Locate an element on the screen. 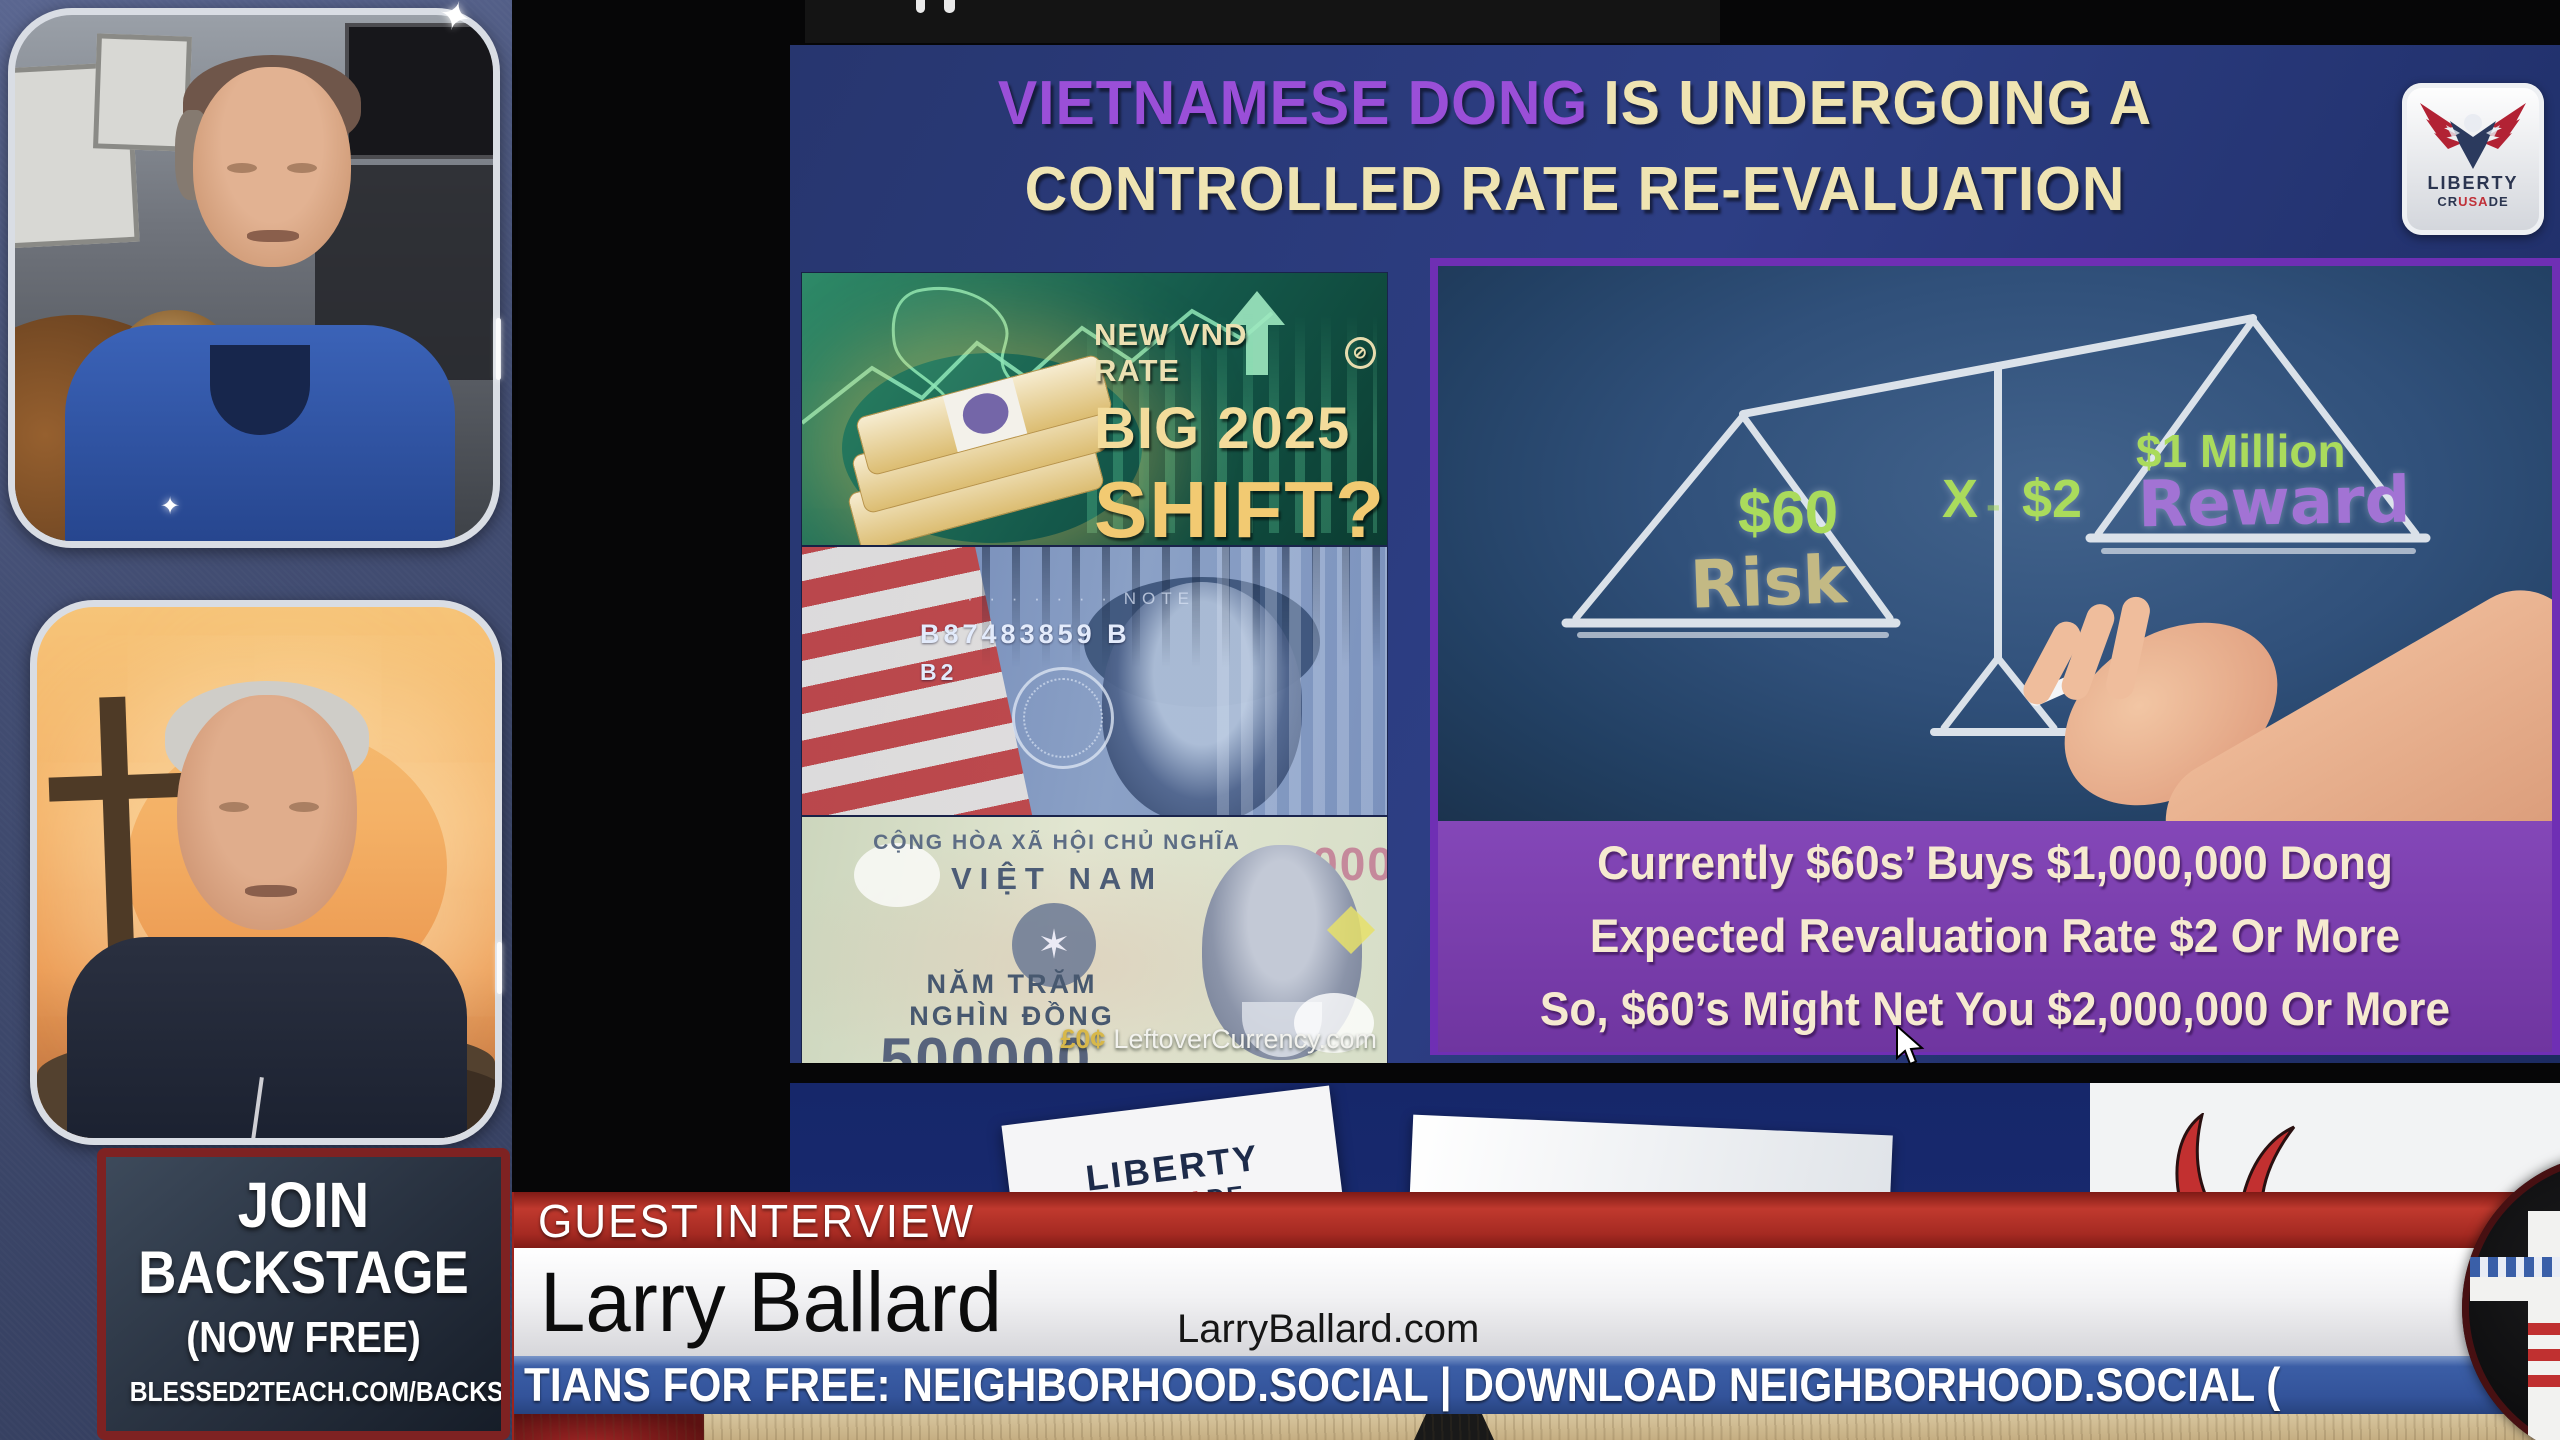 The height and width of the screenshot is (1440, 2560). leftovercurrency-watermark: £0¢ LeftoverCurrency.com is located at coordinates (1218, 1039).